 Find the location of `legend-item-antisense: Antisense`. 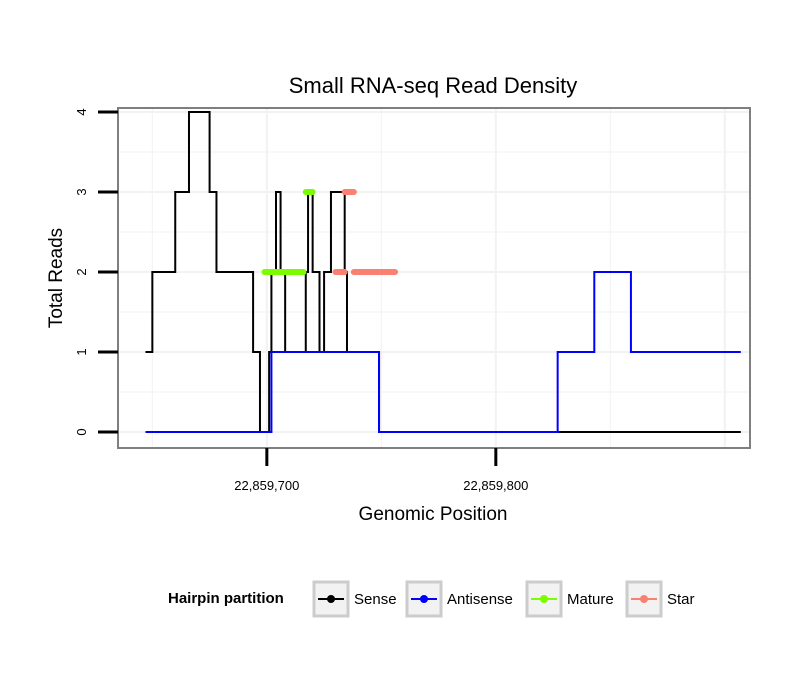

legend-item-antisense: Antisense is located at coordinates (459, 599).